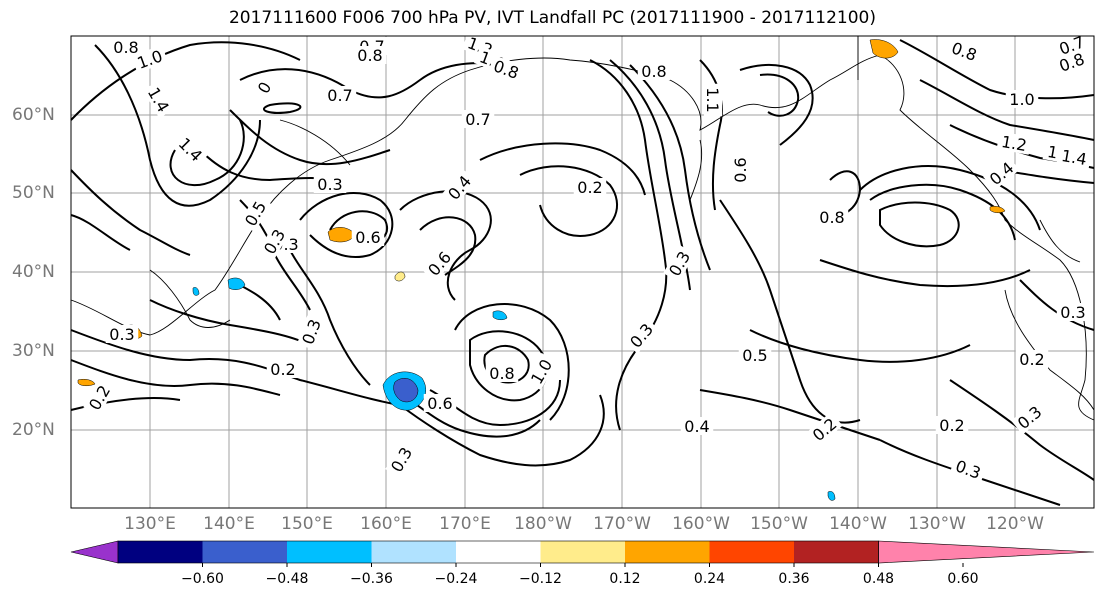  What do you see at coordinates (963, 579) in the screenshot?
I see `colorbar-tick-label: 0.60` at bounding box center [963, 579].